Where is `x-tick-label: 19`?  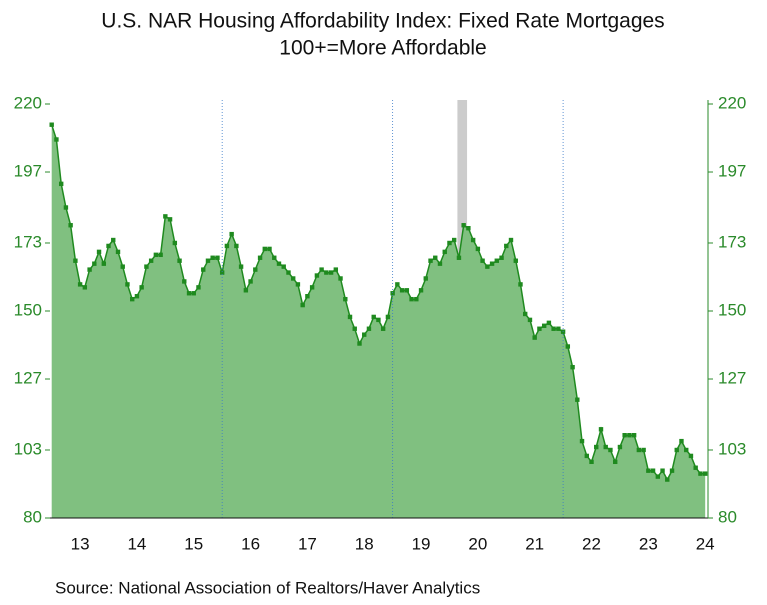
x-tick-label: 19 is located at coordinates (421, 543).